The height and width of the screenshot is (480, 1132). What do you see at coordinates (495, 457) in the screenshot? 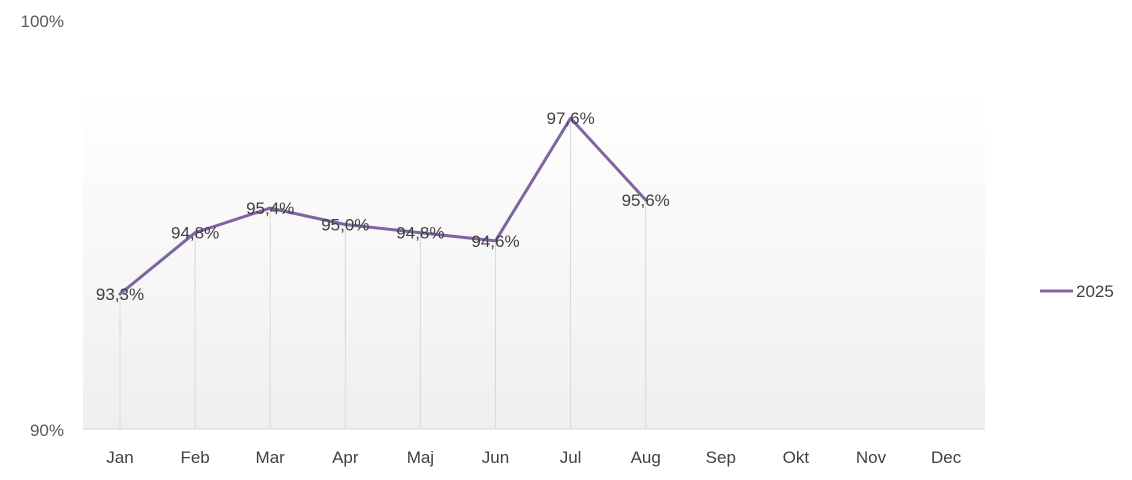
I see `x-tick-label: Jun` at bounding box center [495, 457].